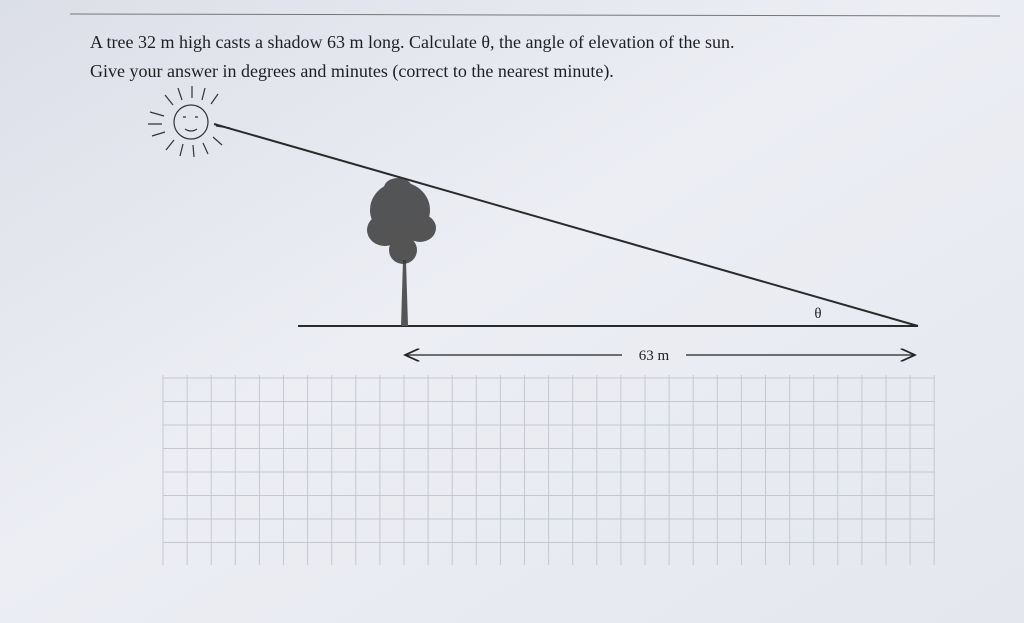 Image resolution: width=1024 pixels, height=623 pixels. Describe the element at coordinates (401, 221) in the screenshot. I see `tree-foliage` at that location.